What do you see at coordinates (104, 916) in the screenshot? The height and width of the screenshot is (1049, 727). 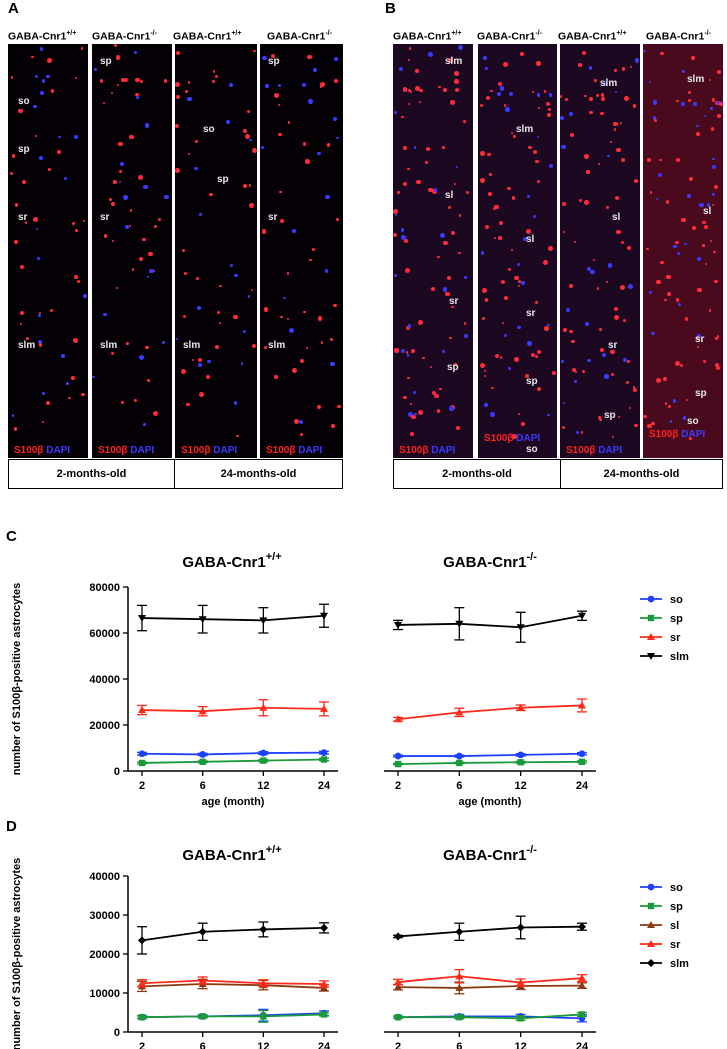 I see `y-tick-label: 30000` at bounding box center [104, 916].